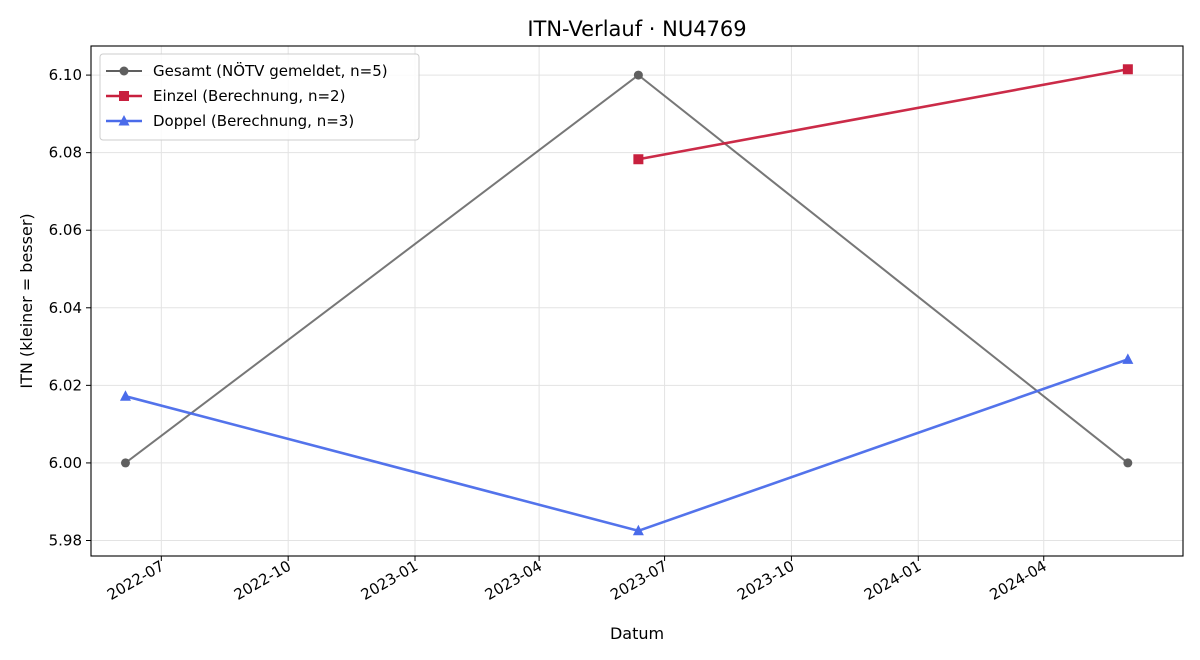 This screenshot has width=1200, height=660. I want to click on chart-title: ITN-Verlauf · NU4769, so click(636, 29).